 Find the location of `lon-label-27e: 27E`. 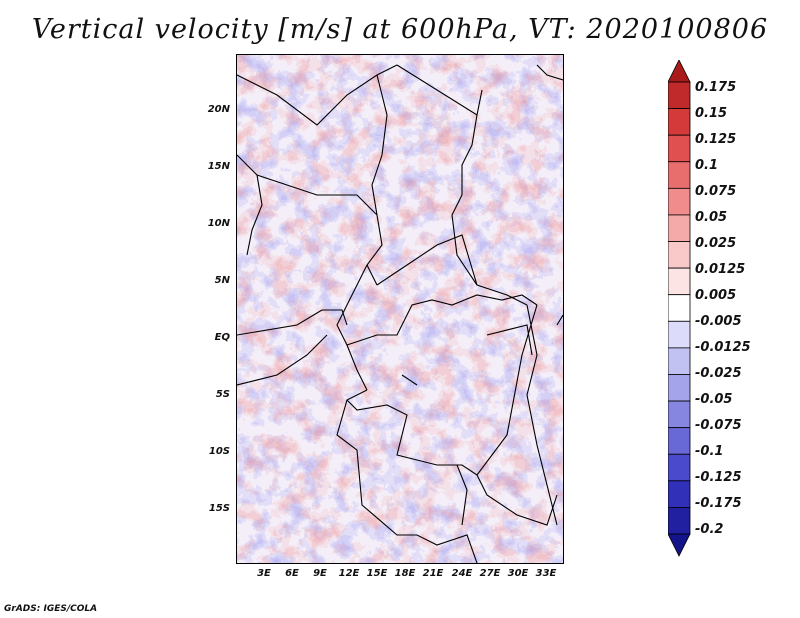

lon-label-27e: 27E is located at coordinates (490, 573).